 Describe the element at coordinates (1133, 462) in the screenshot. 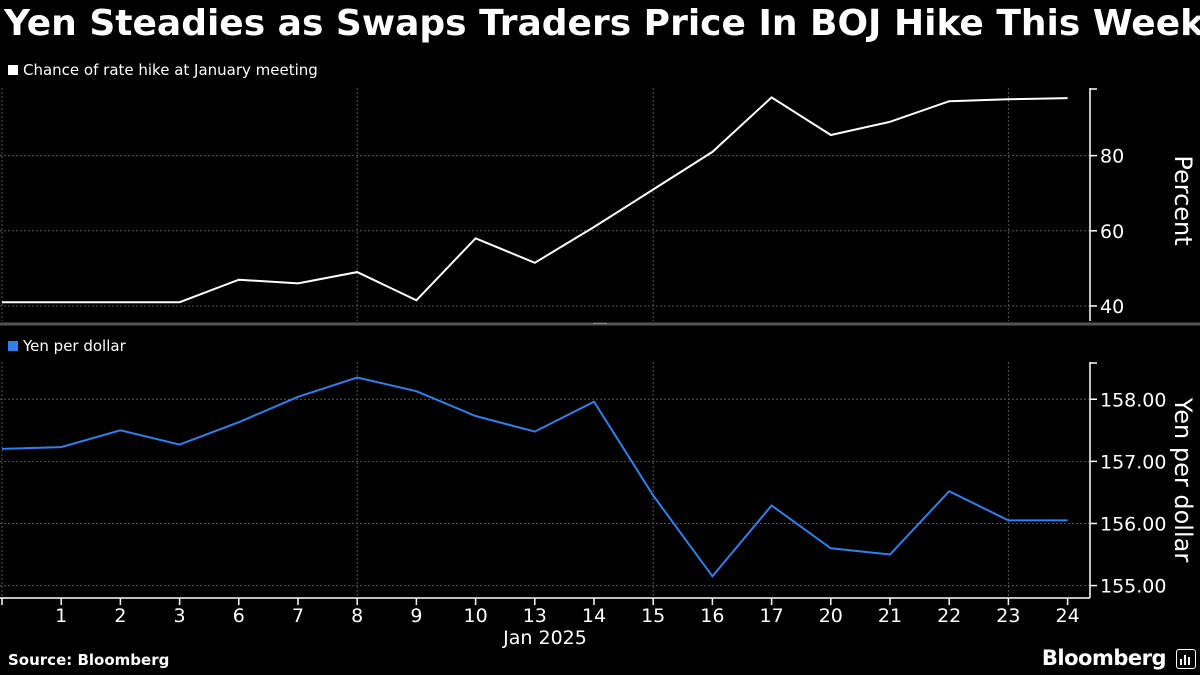

I see `y-tick-label: 157.00` at that location.